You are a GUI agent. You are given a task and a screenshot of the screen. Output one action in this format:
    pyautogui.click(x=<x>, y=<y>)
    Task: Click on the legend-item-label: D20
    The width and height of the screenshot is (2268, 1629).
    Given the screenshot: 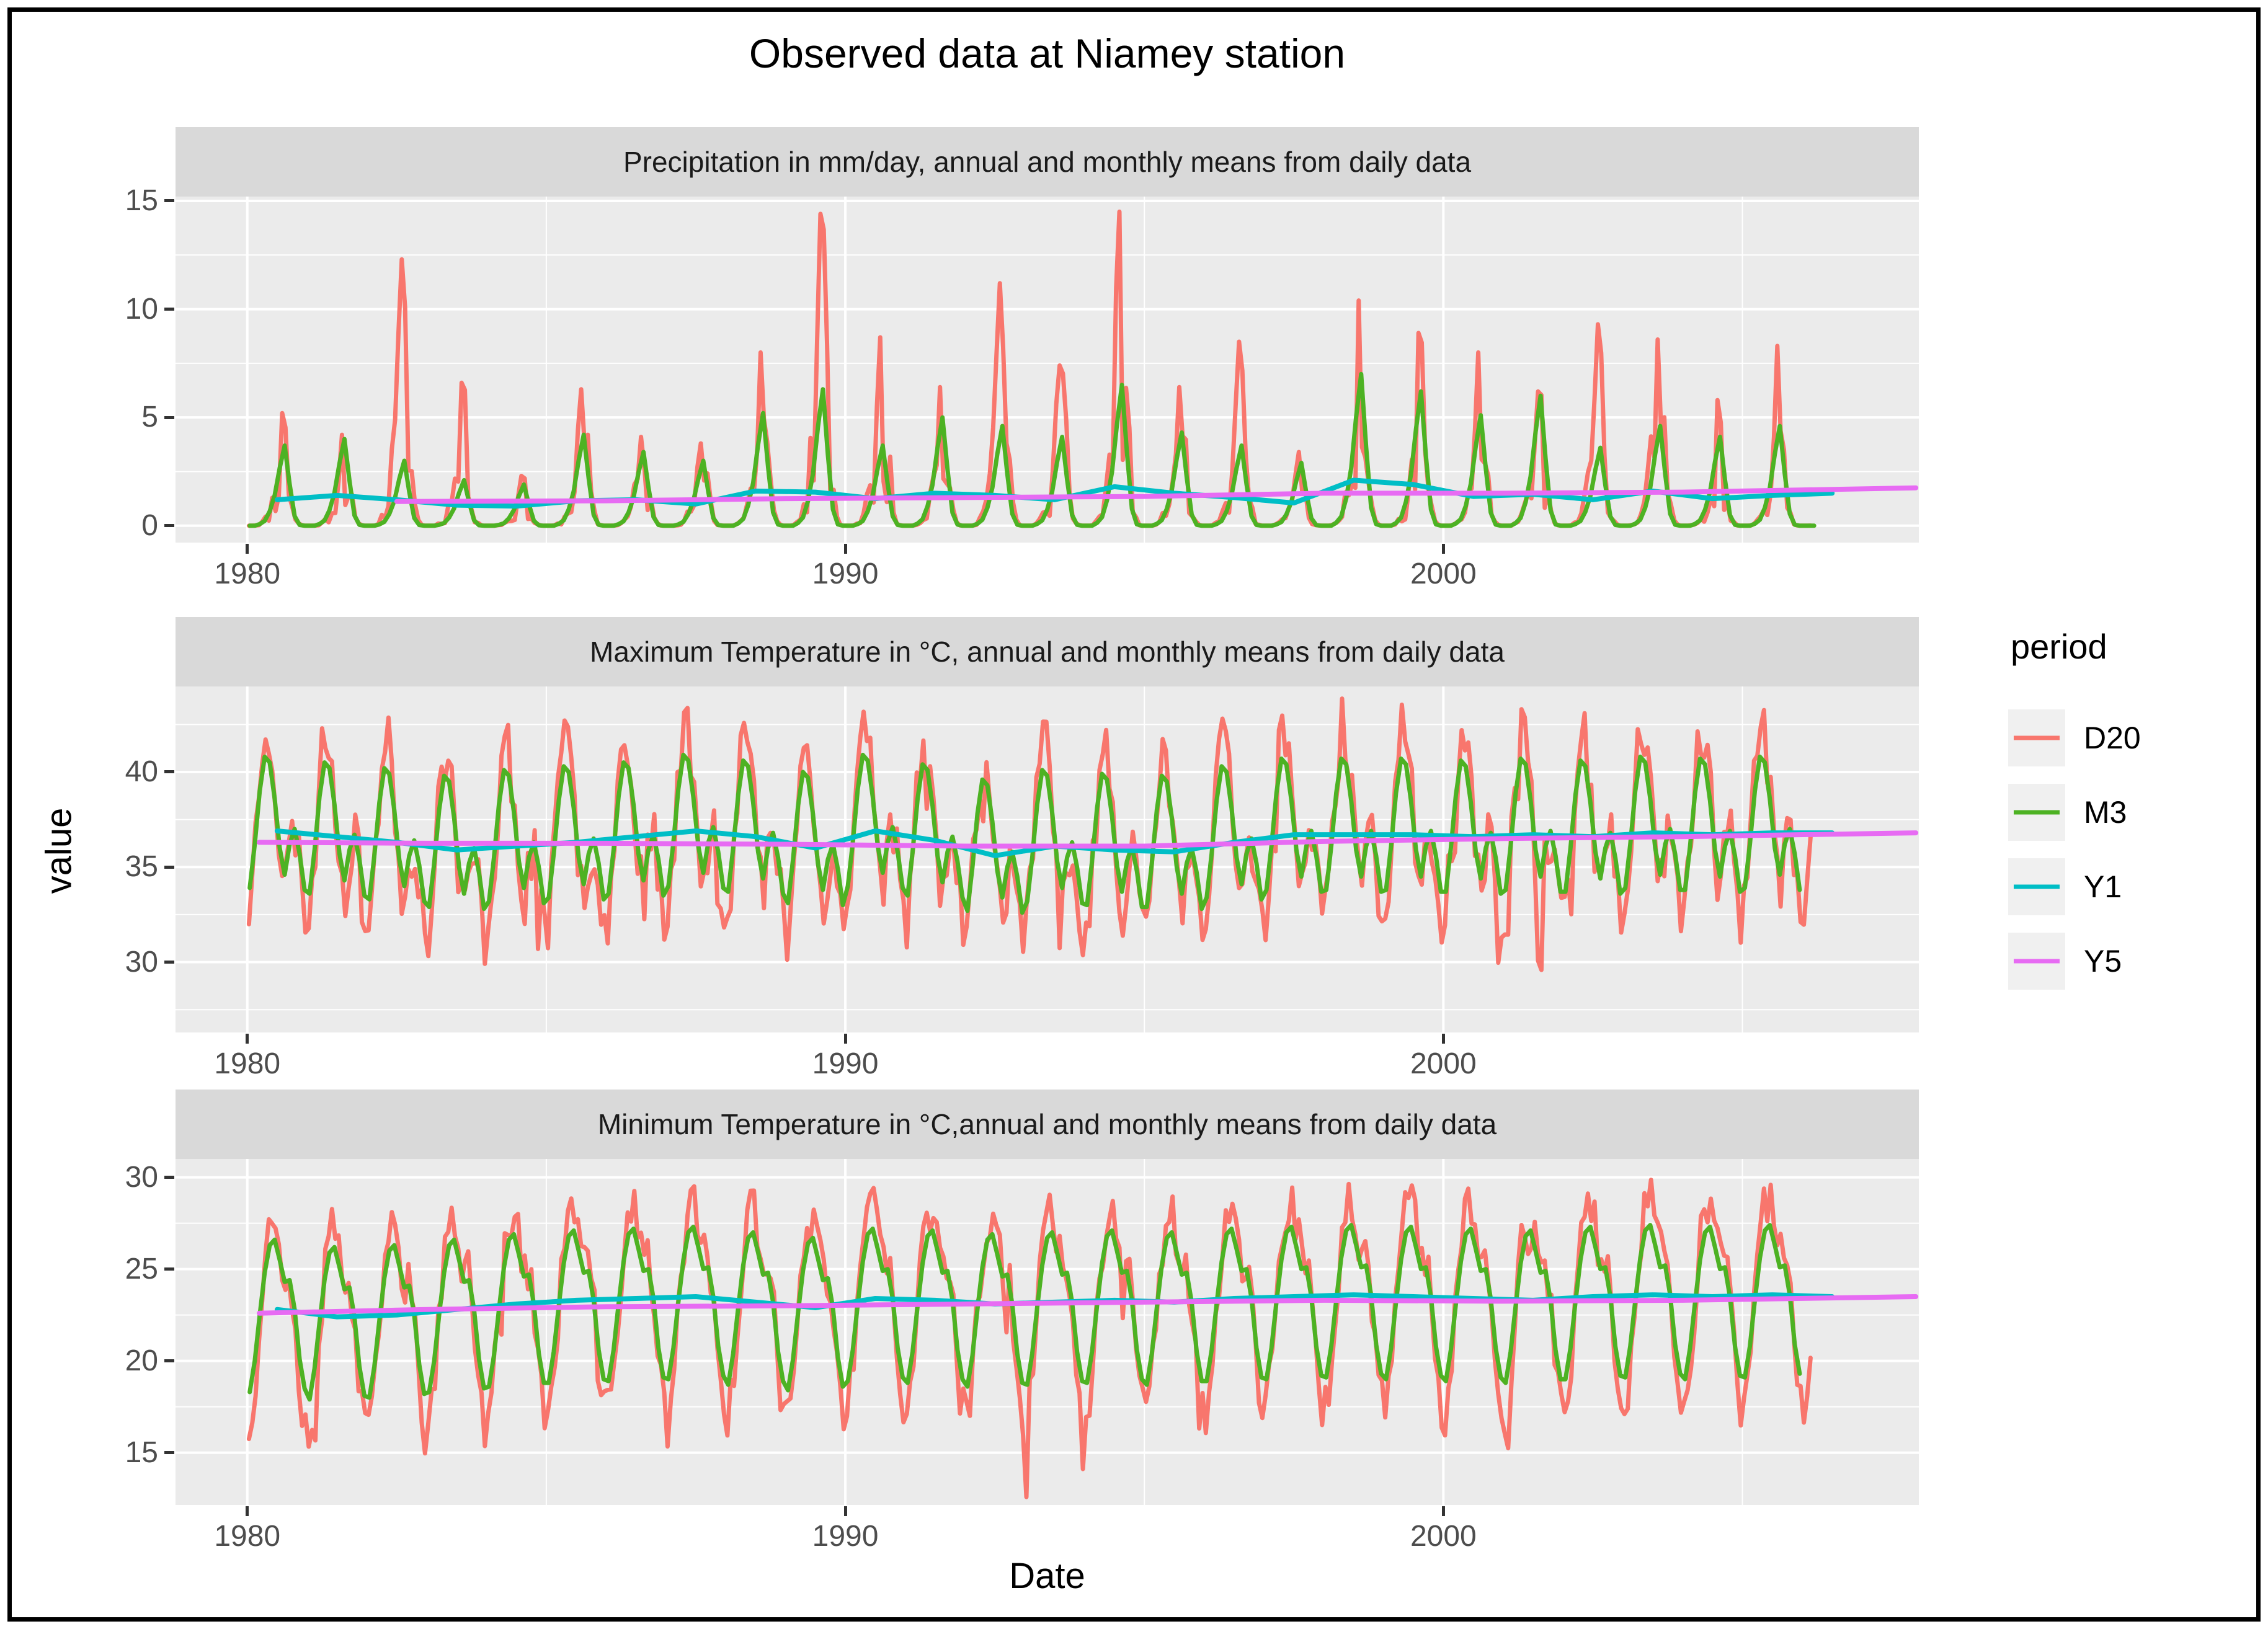 What is the action you would take?
    pyautogui.click(x=2112, y=738)
    